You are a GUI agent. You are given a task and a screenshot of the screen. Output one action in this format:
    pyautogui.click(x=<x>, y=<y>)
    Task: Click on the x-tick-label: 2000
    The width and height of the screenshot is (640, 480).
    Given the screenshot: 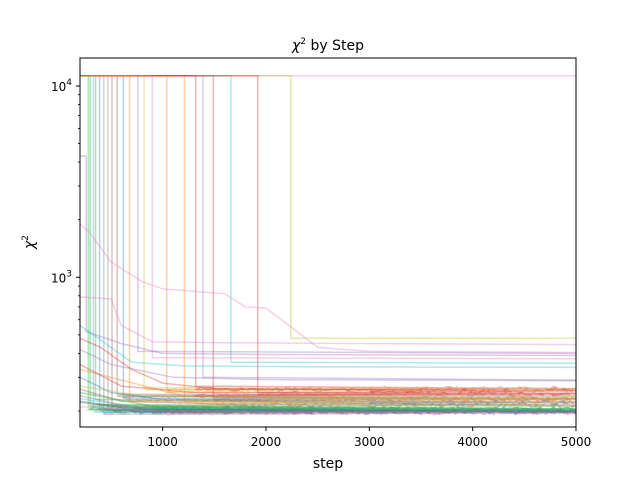 What is the action you would take?
    pyautogui.click(x=266, y=442)
    